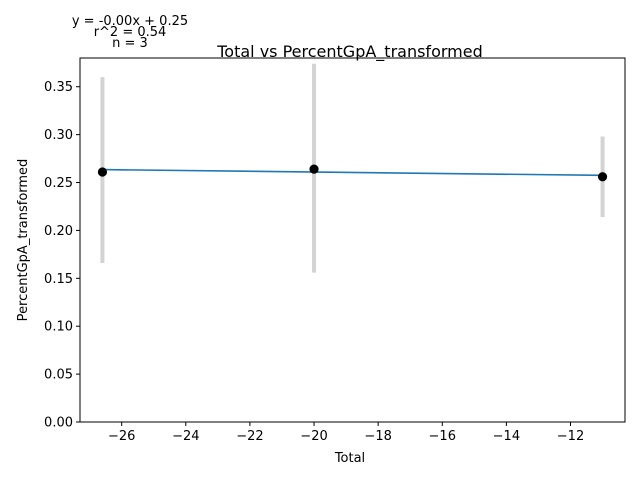 The image size is (640, 480). Describe the element at coordinates (121, 436) in the screenshot. I see `x-tick-label: −26` at that location.